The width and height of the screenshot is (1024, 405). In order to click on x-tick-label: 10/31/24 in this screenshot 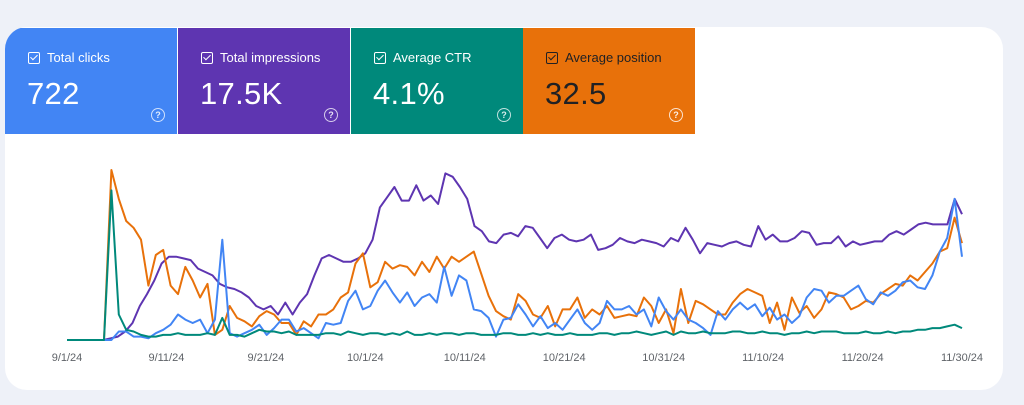, I will do `click(663, 358)`.